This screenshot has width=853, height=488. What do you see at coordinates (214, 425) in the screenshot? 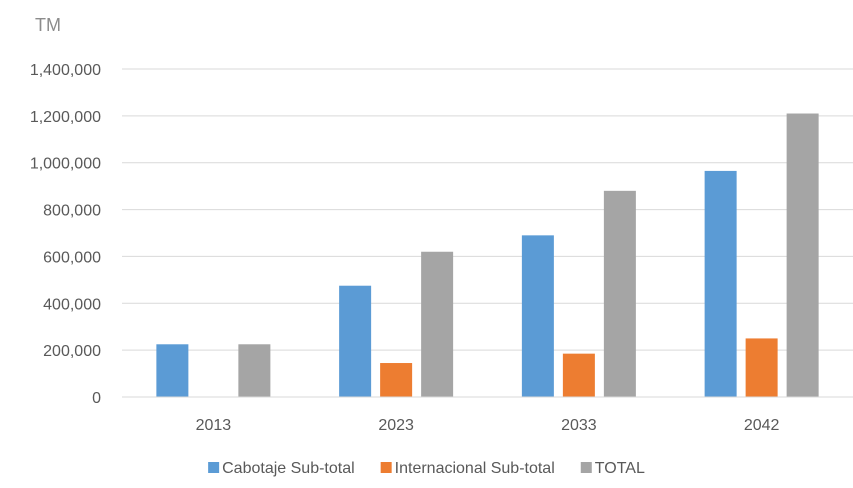
I see `x-tick-label: 2013` at bounding box center [214, 425].